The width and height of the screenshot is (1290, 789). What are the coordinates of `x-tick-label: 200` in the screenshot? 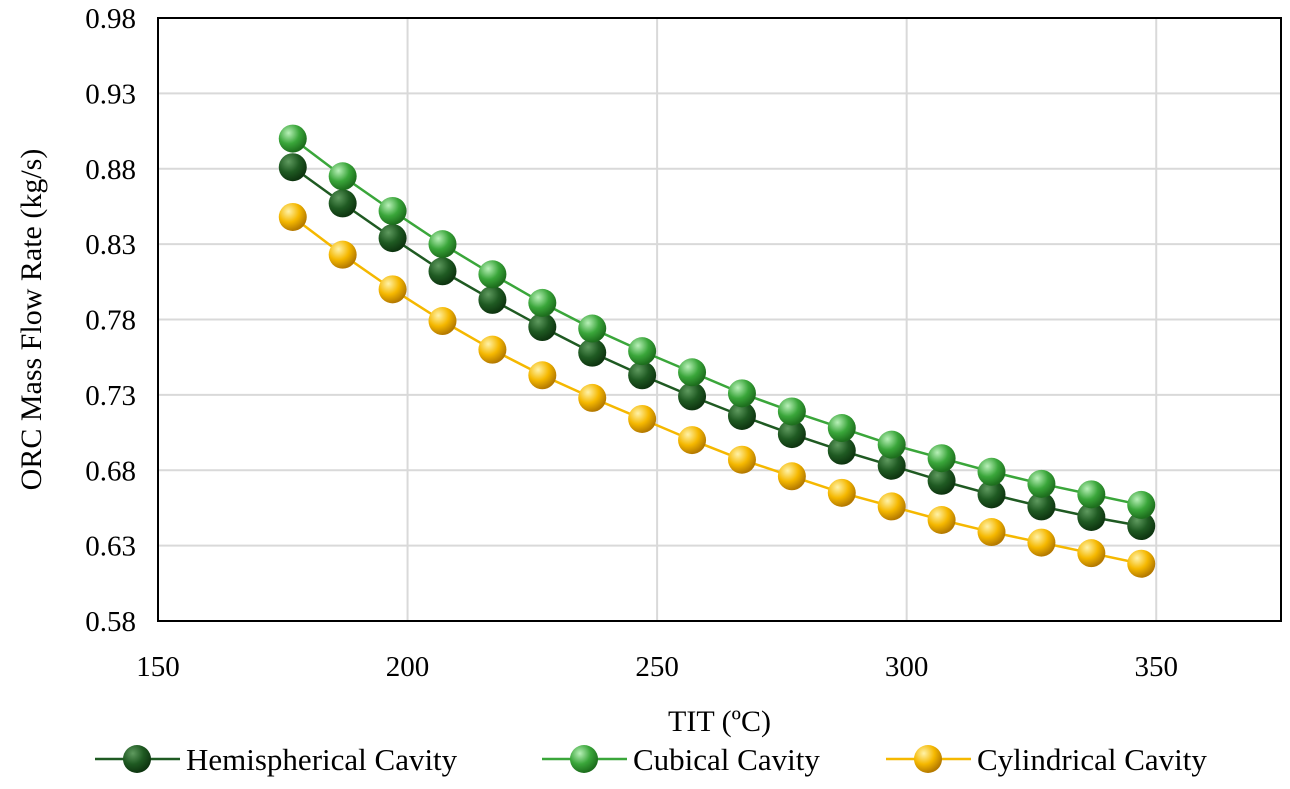 It's located at (408, 667).